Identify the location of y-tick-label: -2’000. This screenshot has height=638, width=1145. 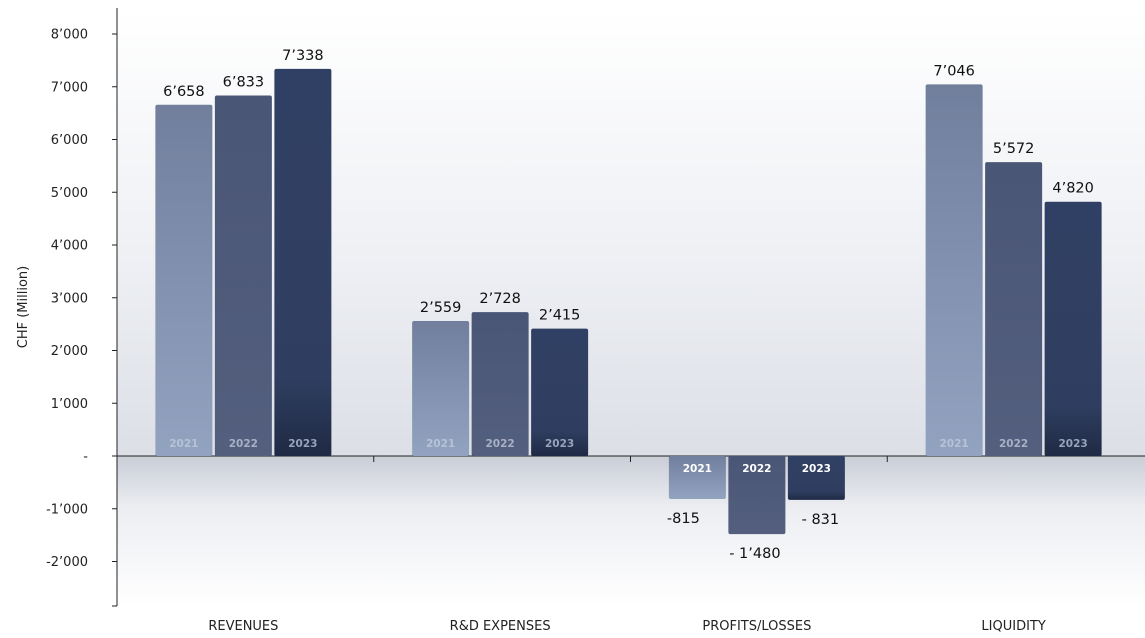
(67, 562).